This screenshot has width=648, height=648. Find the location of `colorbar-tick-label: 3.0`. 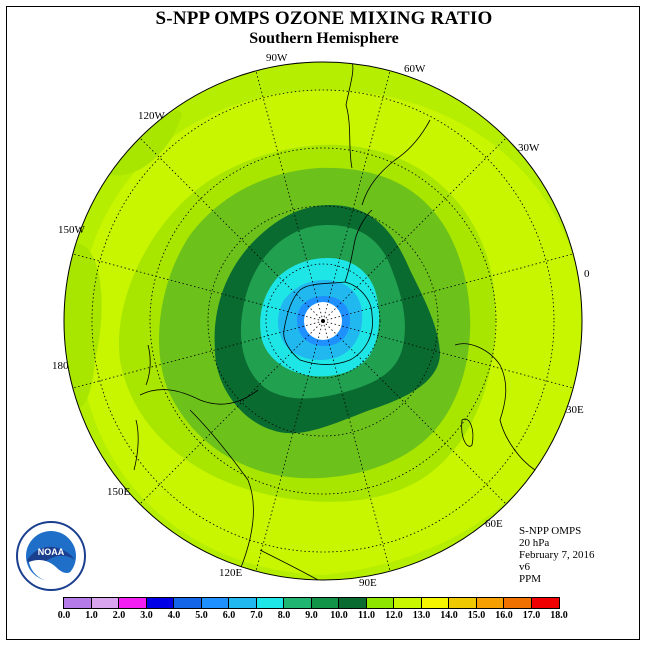

colorbar-tick-label: 3.0 is located at coordinates (146, 615).